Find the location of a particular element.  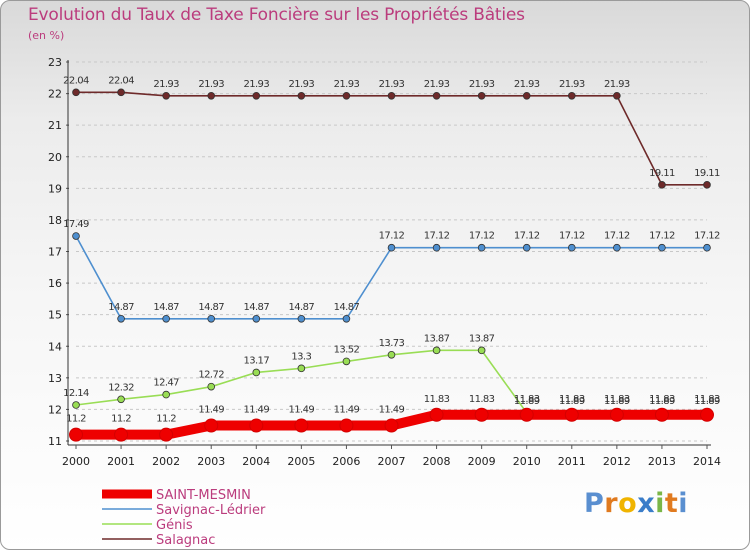

y-tick-label: 16 is located at coordinates (55, 283).